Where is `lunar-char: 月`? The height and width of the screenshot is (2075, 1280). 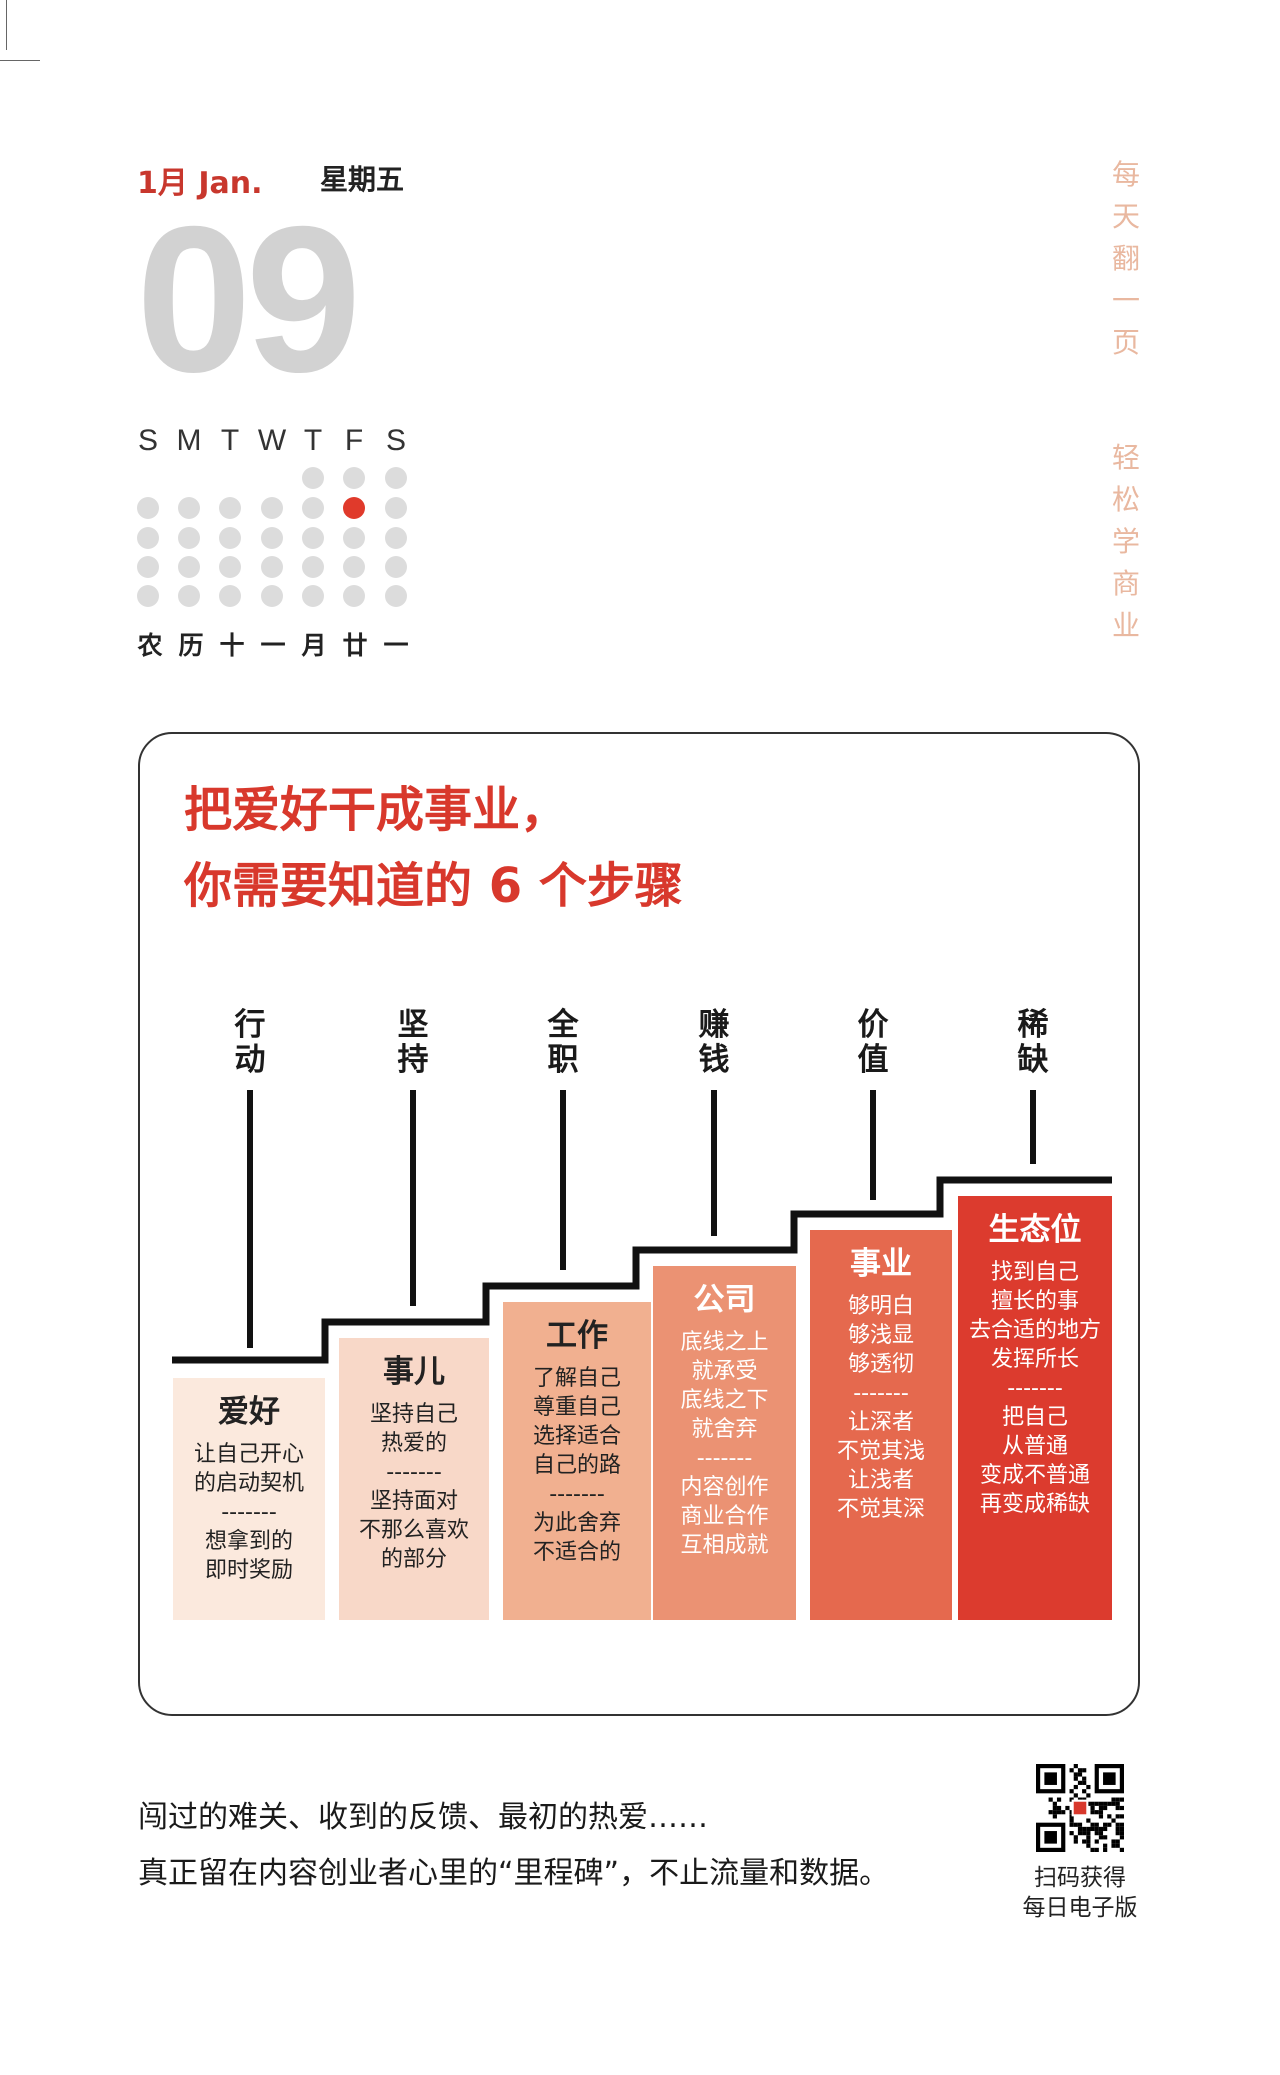 lunar-char: 月 is located at coordinates (314, 645).